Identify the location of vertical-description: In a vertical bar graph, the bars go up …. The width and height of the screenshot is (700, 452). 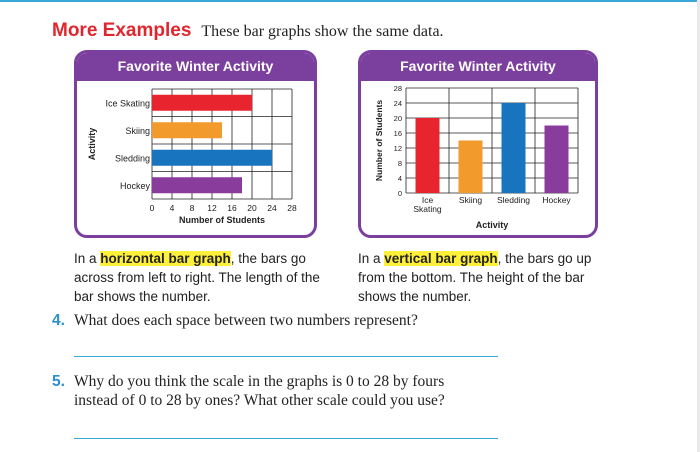
(478, 277).